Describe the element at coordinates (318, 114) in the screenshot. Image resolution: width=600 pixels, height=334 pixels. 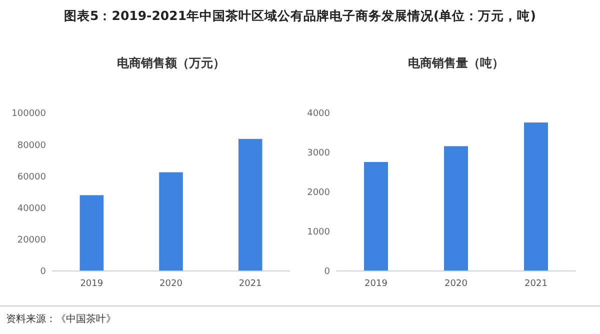
I see `y-tick-label: 4000` at that location.